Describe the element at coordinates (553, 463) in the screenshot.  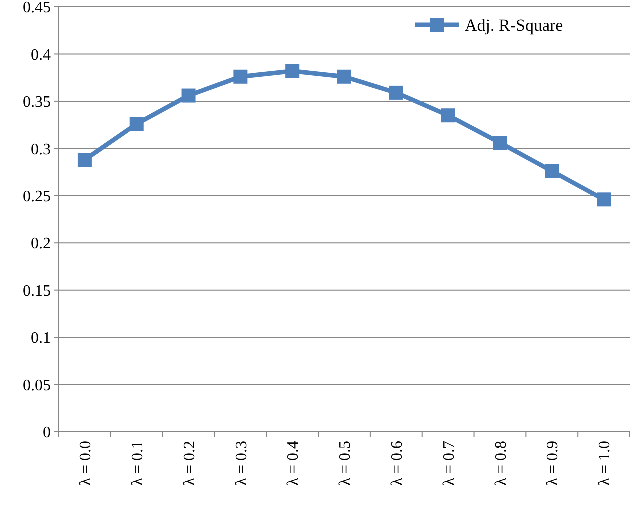
I see `x-tick-label: λ = 0.9` at that location.